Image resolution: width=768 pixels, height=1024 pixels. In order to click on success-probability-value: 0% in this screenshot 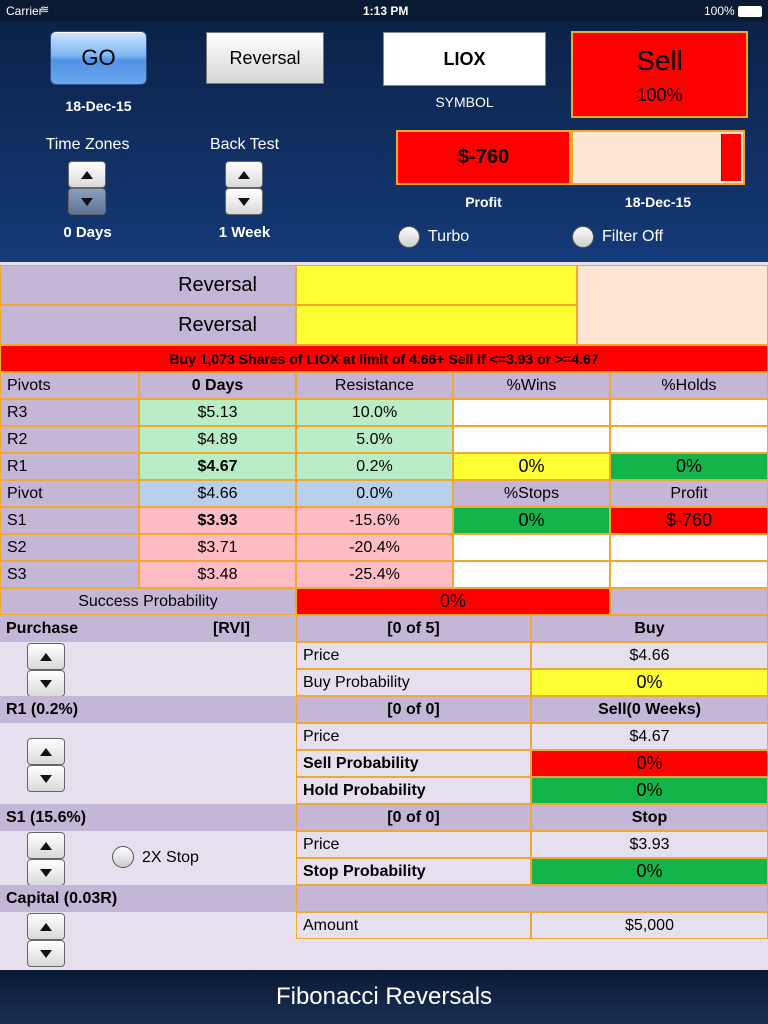, I will do `click(453, 601)`.